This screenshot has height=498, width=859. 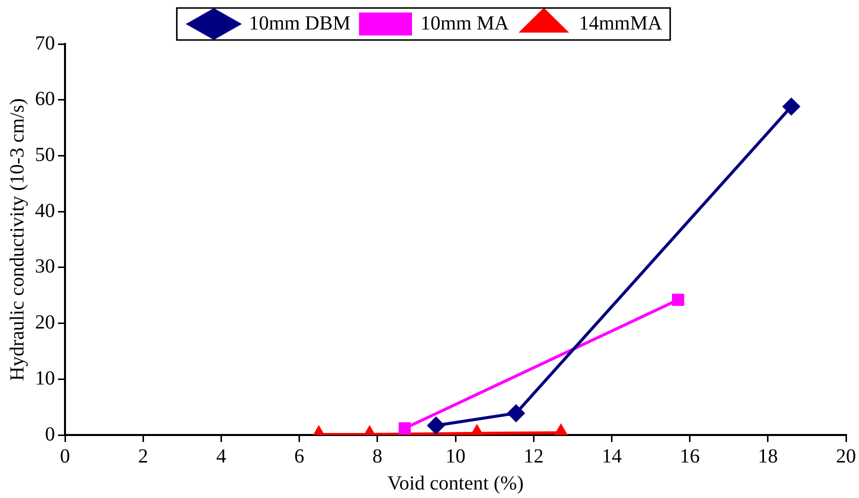 I want to click on x-tick-label: 20, so click(x=846, y=456).